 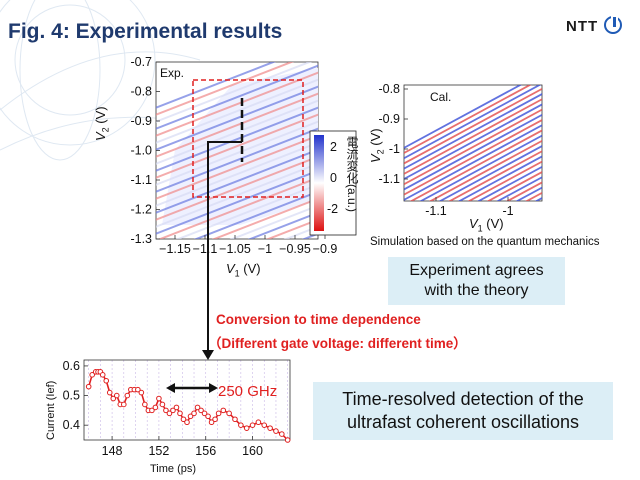 What do you see at coordinates (175, 249) in the screenshot?
I see `exp-xtick-label: −1.15` at bounding box center [175, 249].